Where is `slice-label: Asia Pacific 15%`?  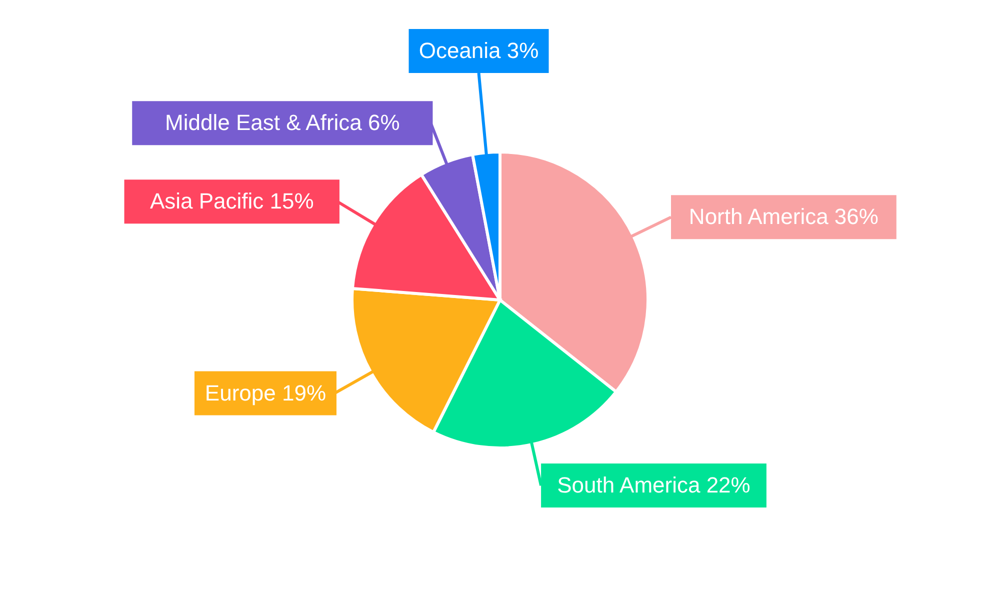 slice-label: Asia Pacific 15% is located at coordinates (232, 201).